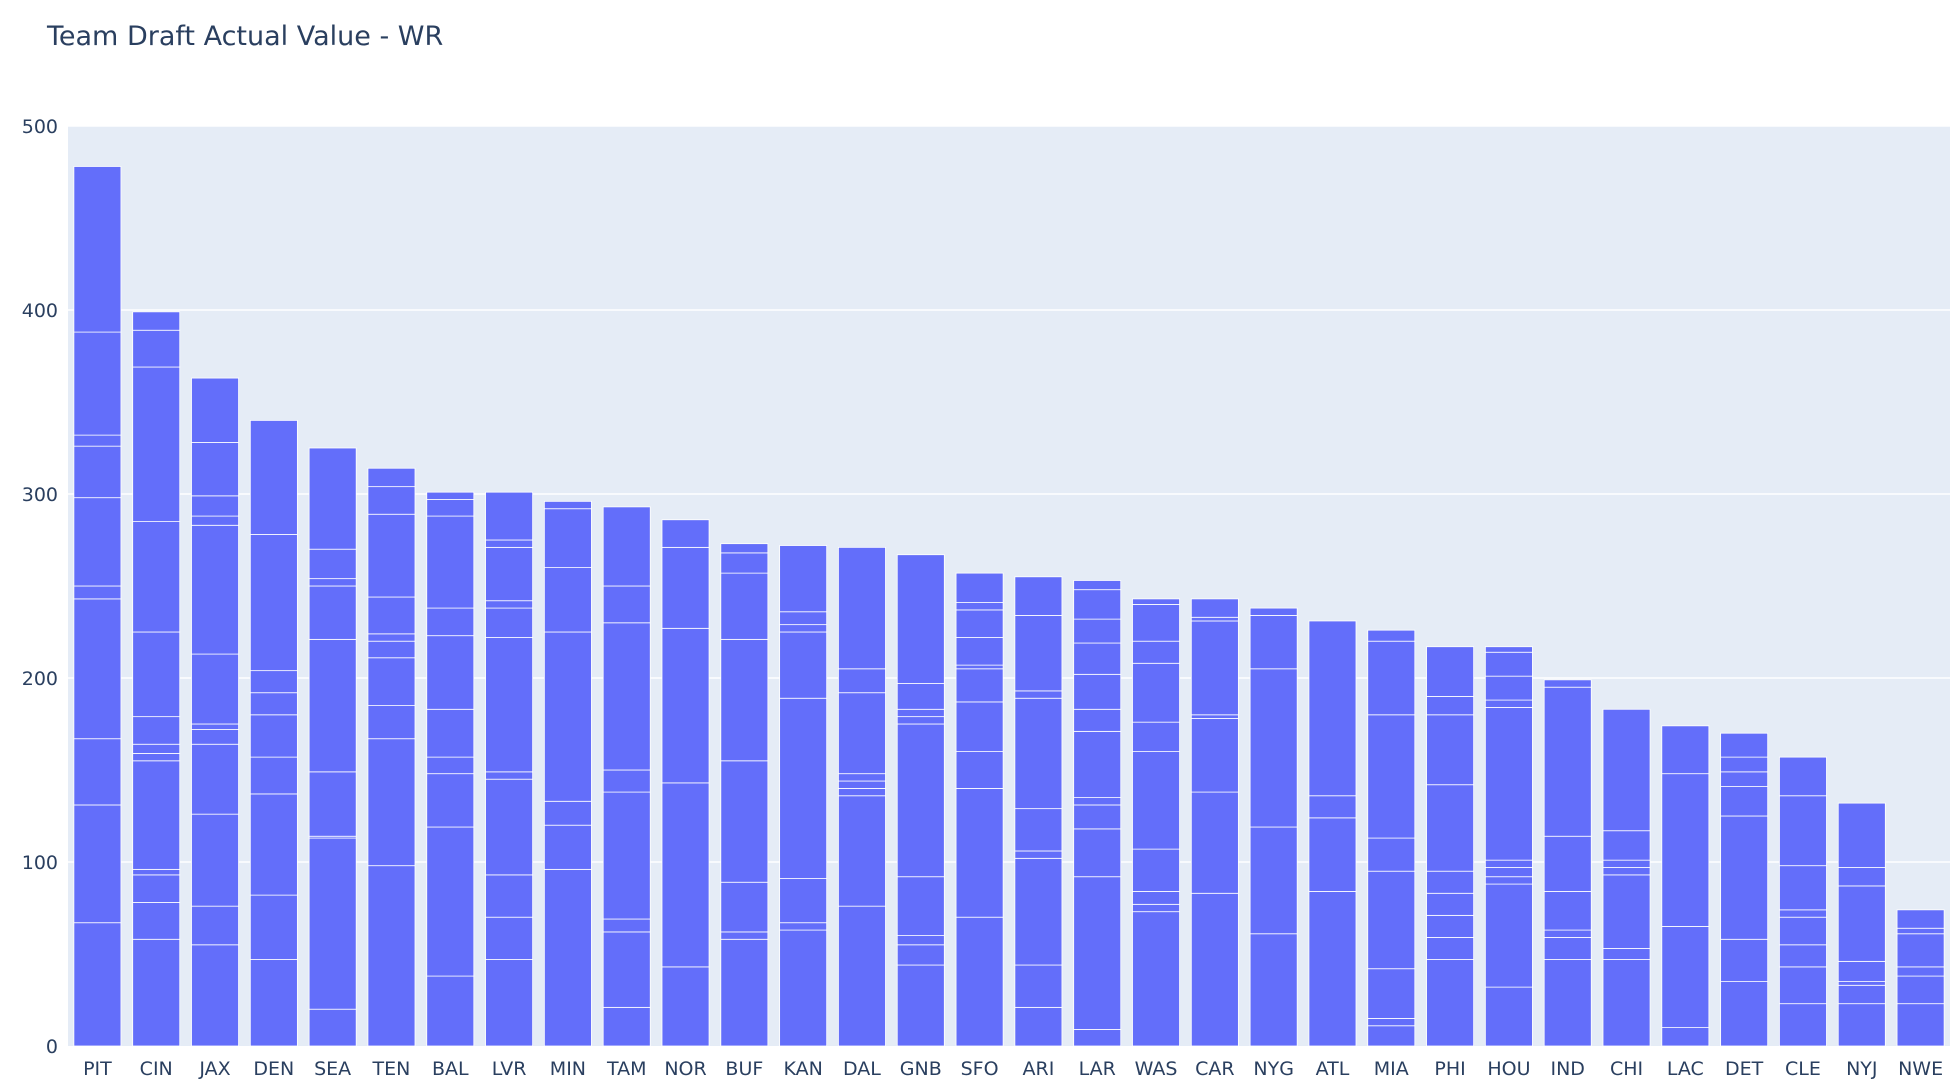 The width and height of the screenshot is (1960, 1086). Describe the element at coordinates (685, 1069) in the screenshot. I see `x-tick-label: NOR` at that location.